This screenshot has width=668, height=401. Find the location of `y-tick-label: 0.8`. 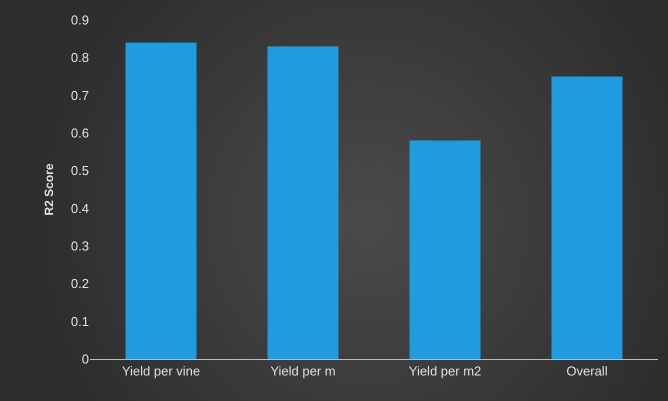

y-tick-label: 0.8 is located at coordinates (79, 58).